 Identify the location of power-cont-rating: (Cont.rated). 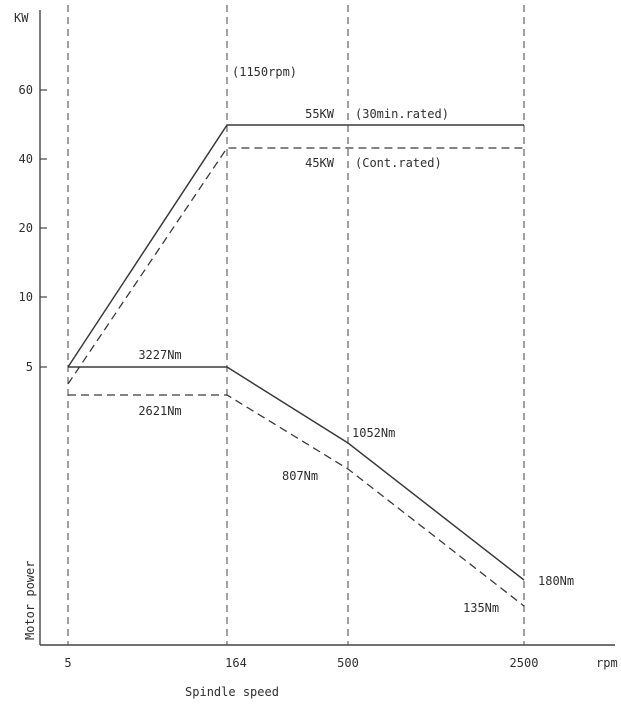
(398, 163).